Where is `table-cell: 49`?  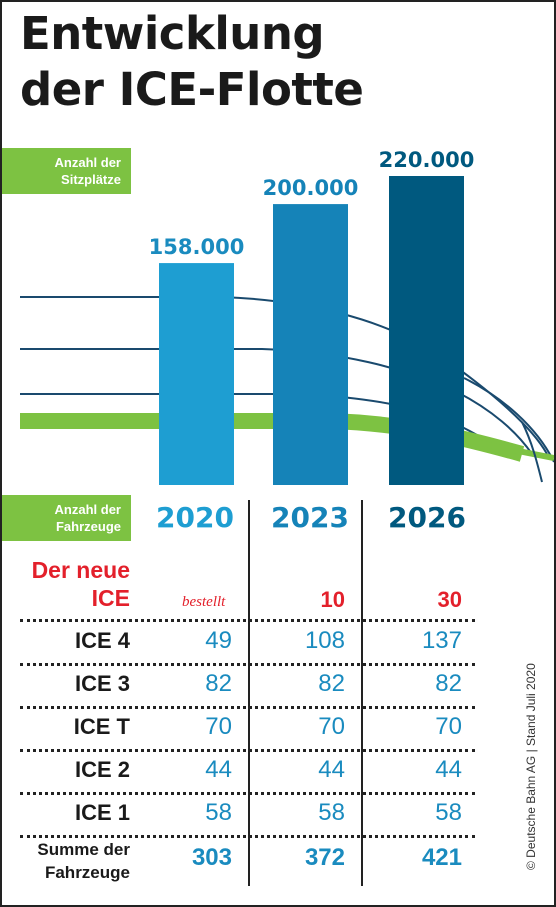
table-cell: 49 is located at coordinates (218, 640).